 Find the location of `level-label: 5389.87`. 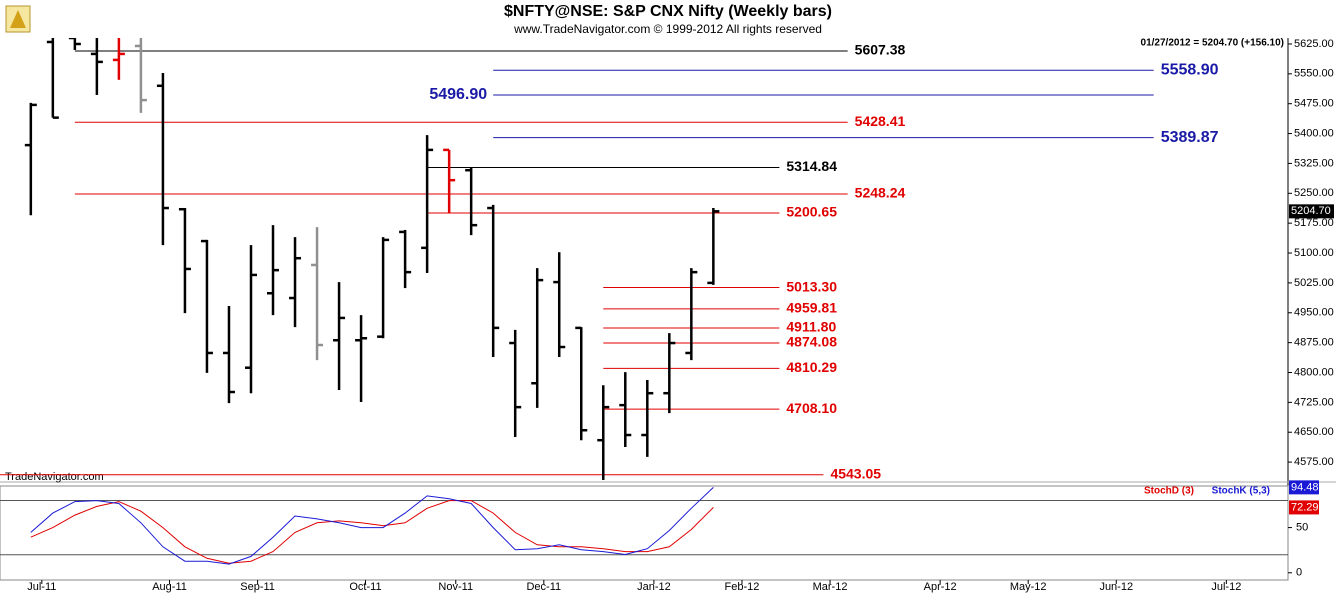

level-label: 5389.87 is located at coordinates (1190, 137).